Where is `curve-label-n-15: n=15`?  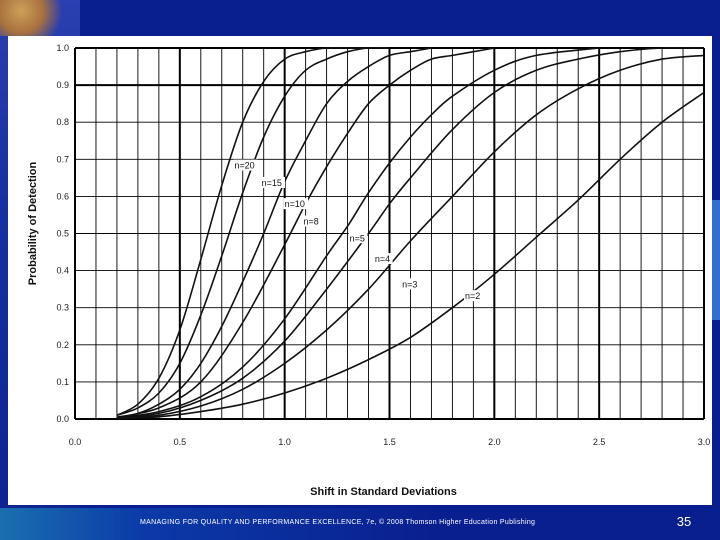
curve-label-n-15: n=15 is located at coordinates (272, 183).